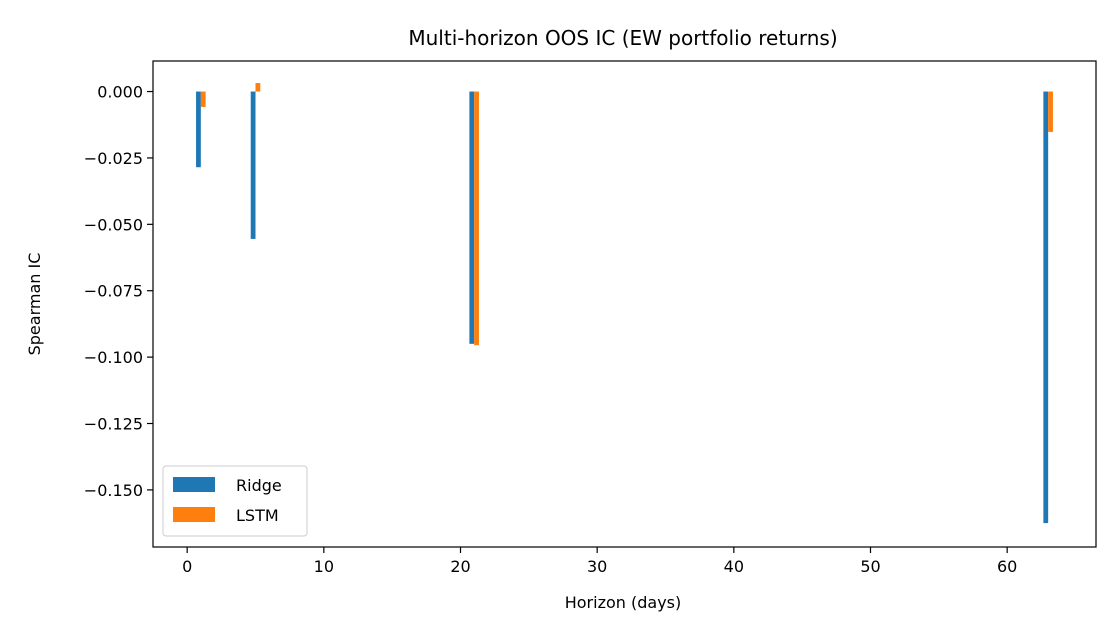 Image resolution: width=1120 pixels, height=640 pixels. Describe the element at coordinates (113, 357) in the screenshot. I see `y-tick-label: −0.100` at that location.